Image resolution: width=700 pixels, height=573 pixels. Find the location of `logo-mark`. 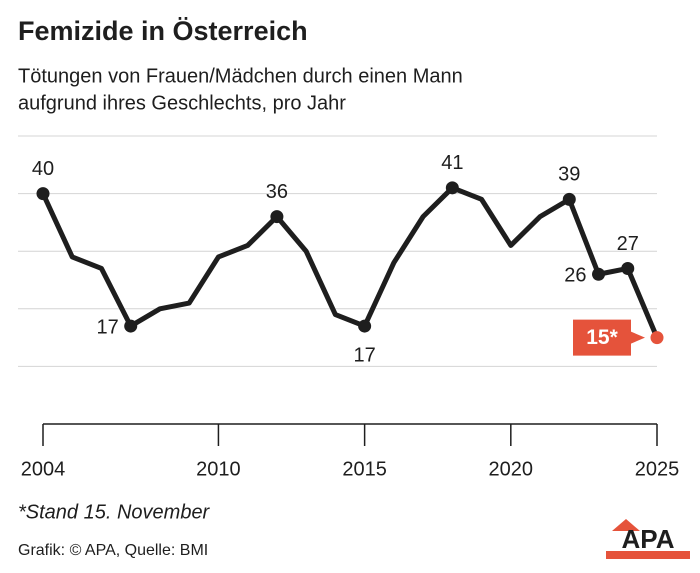

logo-mark is located at coordinates (626, 525).